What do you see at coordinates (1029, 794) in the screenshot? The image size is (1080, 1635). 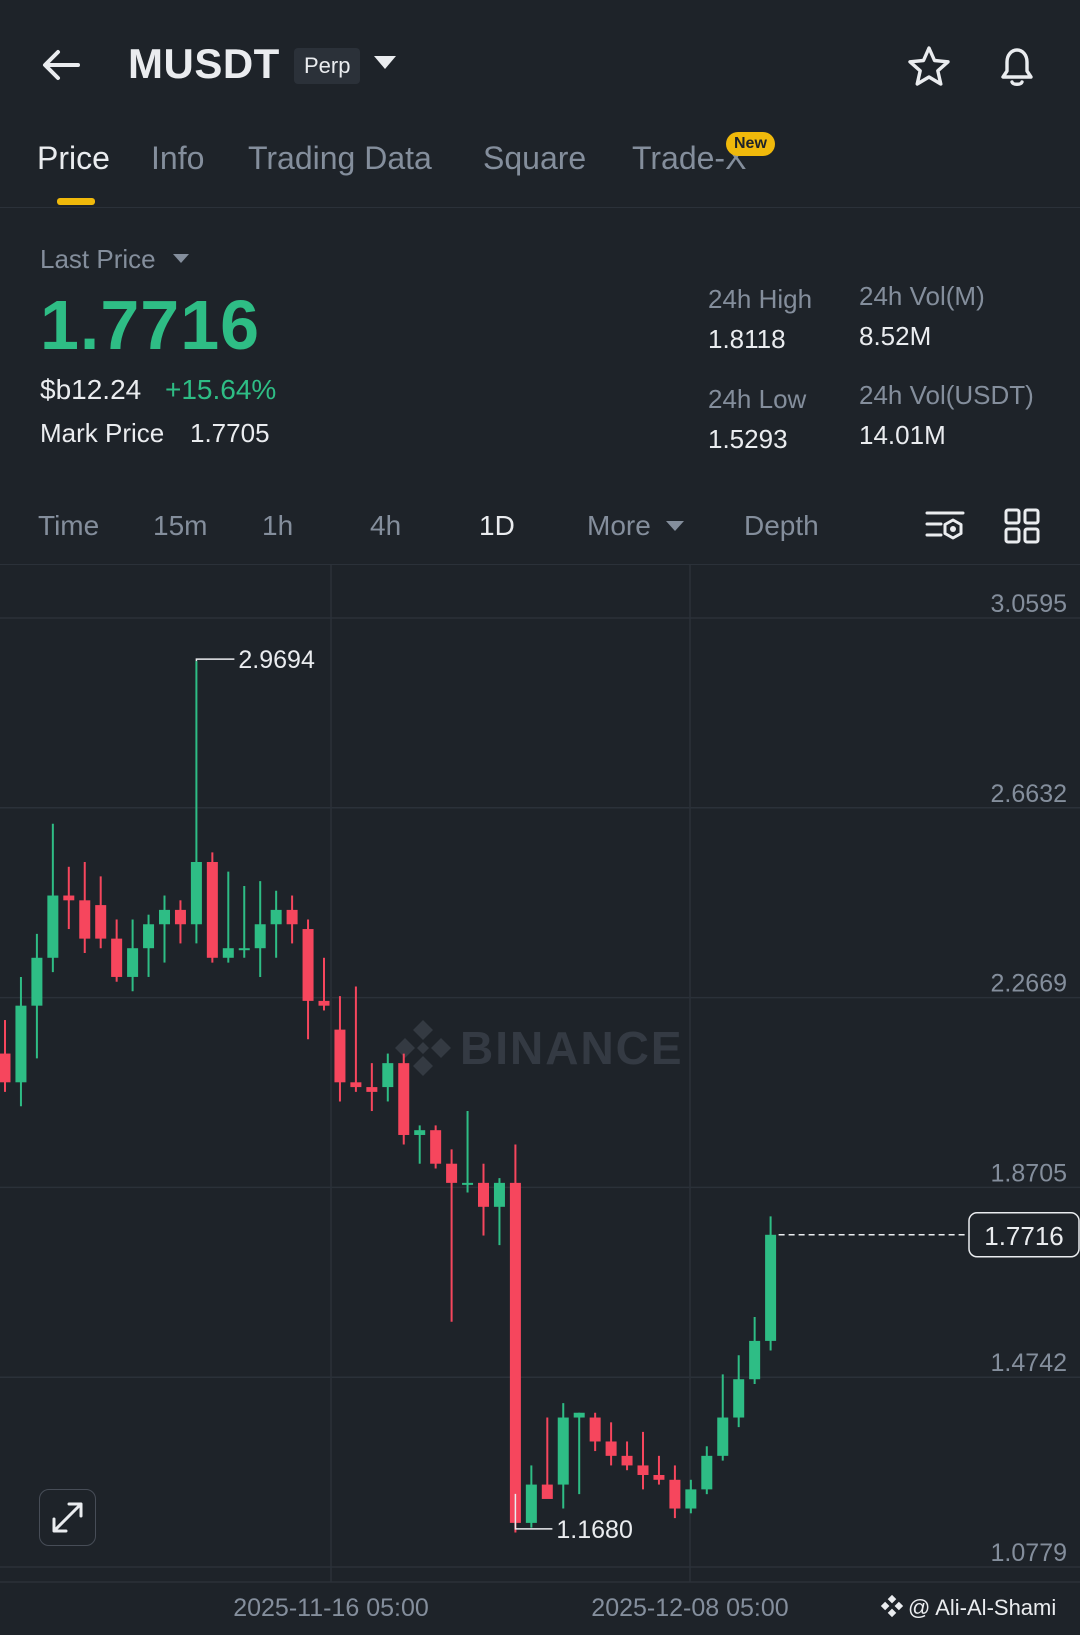 I see `y-tick-label: 2.6632` at bounding box center [1029, 794].